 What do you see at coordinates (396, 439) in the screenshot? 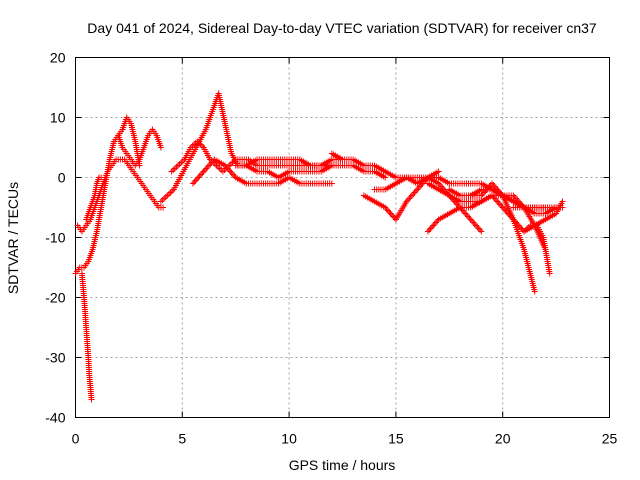
I see `x-tick-label: 15` at bounding box center [396, 439].